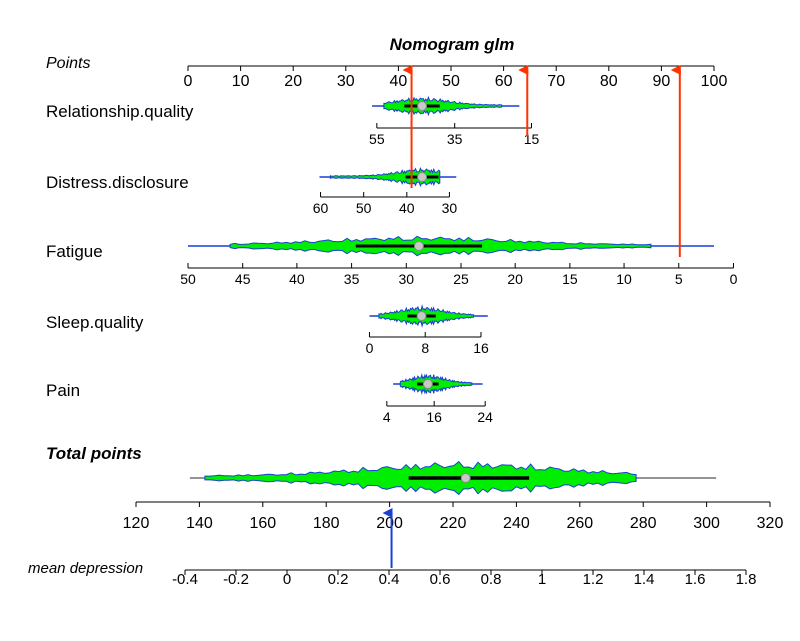  What do you see at coordinates (706, 523) in the screenshot?
I see `total-tick-label: 300` at bounding box center [706, 523].